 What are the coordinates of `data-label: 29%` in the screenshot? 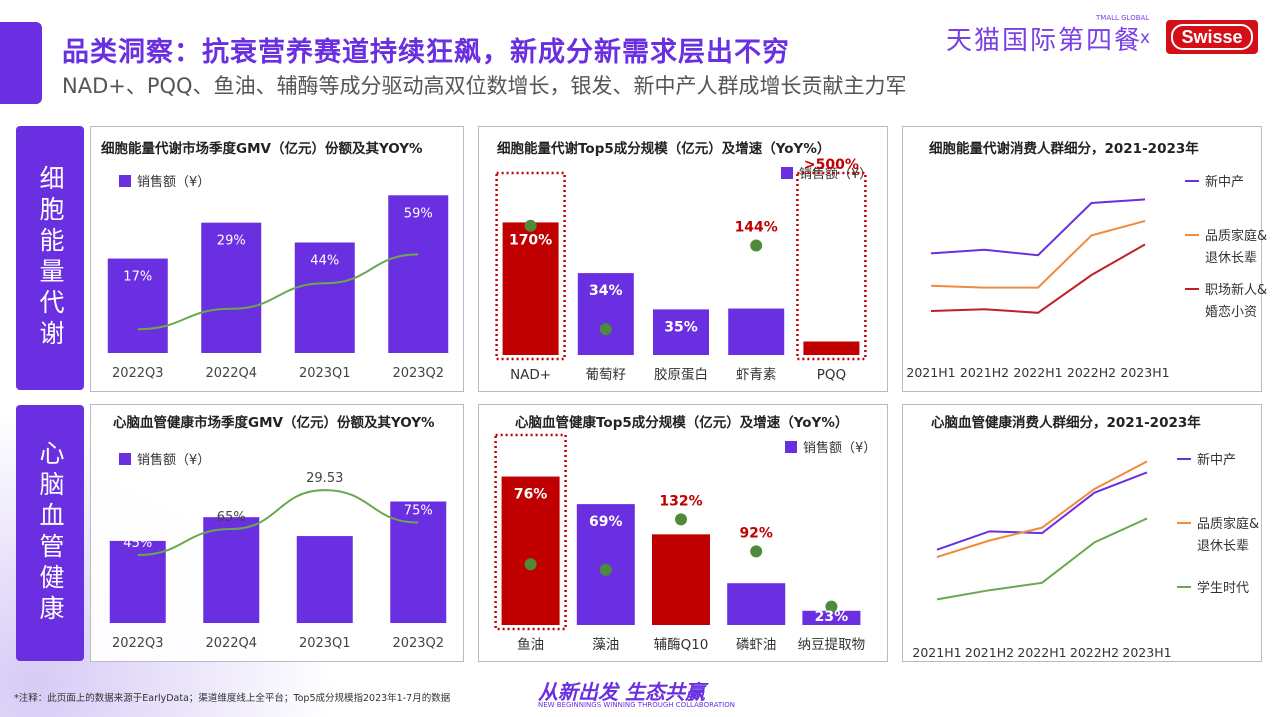 It's located at (231, 241).